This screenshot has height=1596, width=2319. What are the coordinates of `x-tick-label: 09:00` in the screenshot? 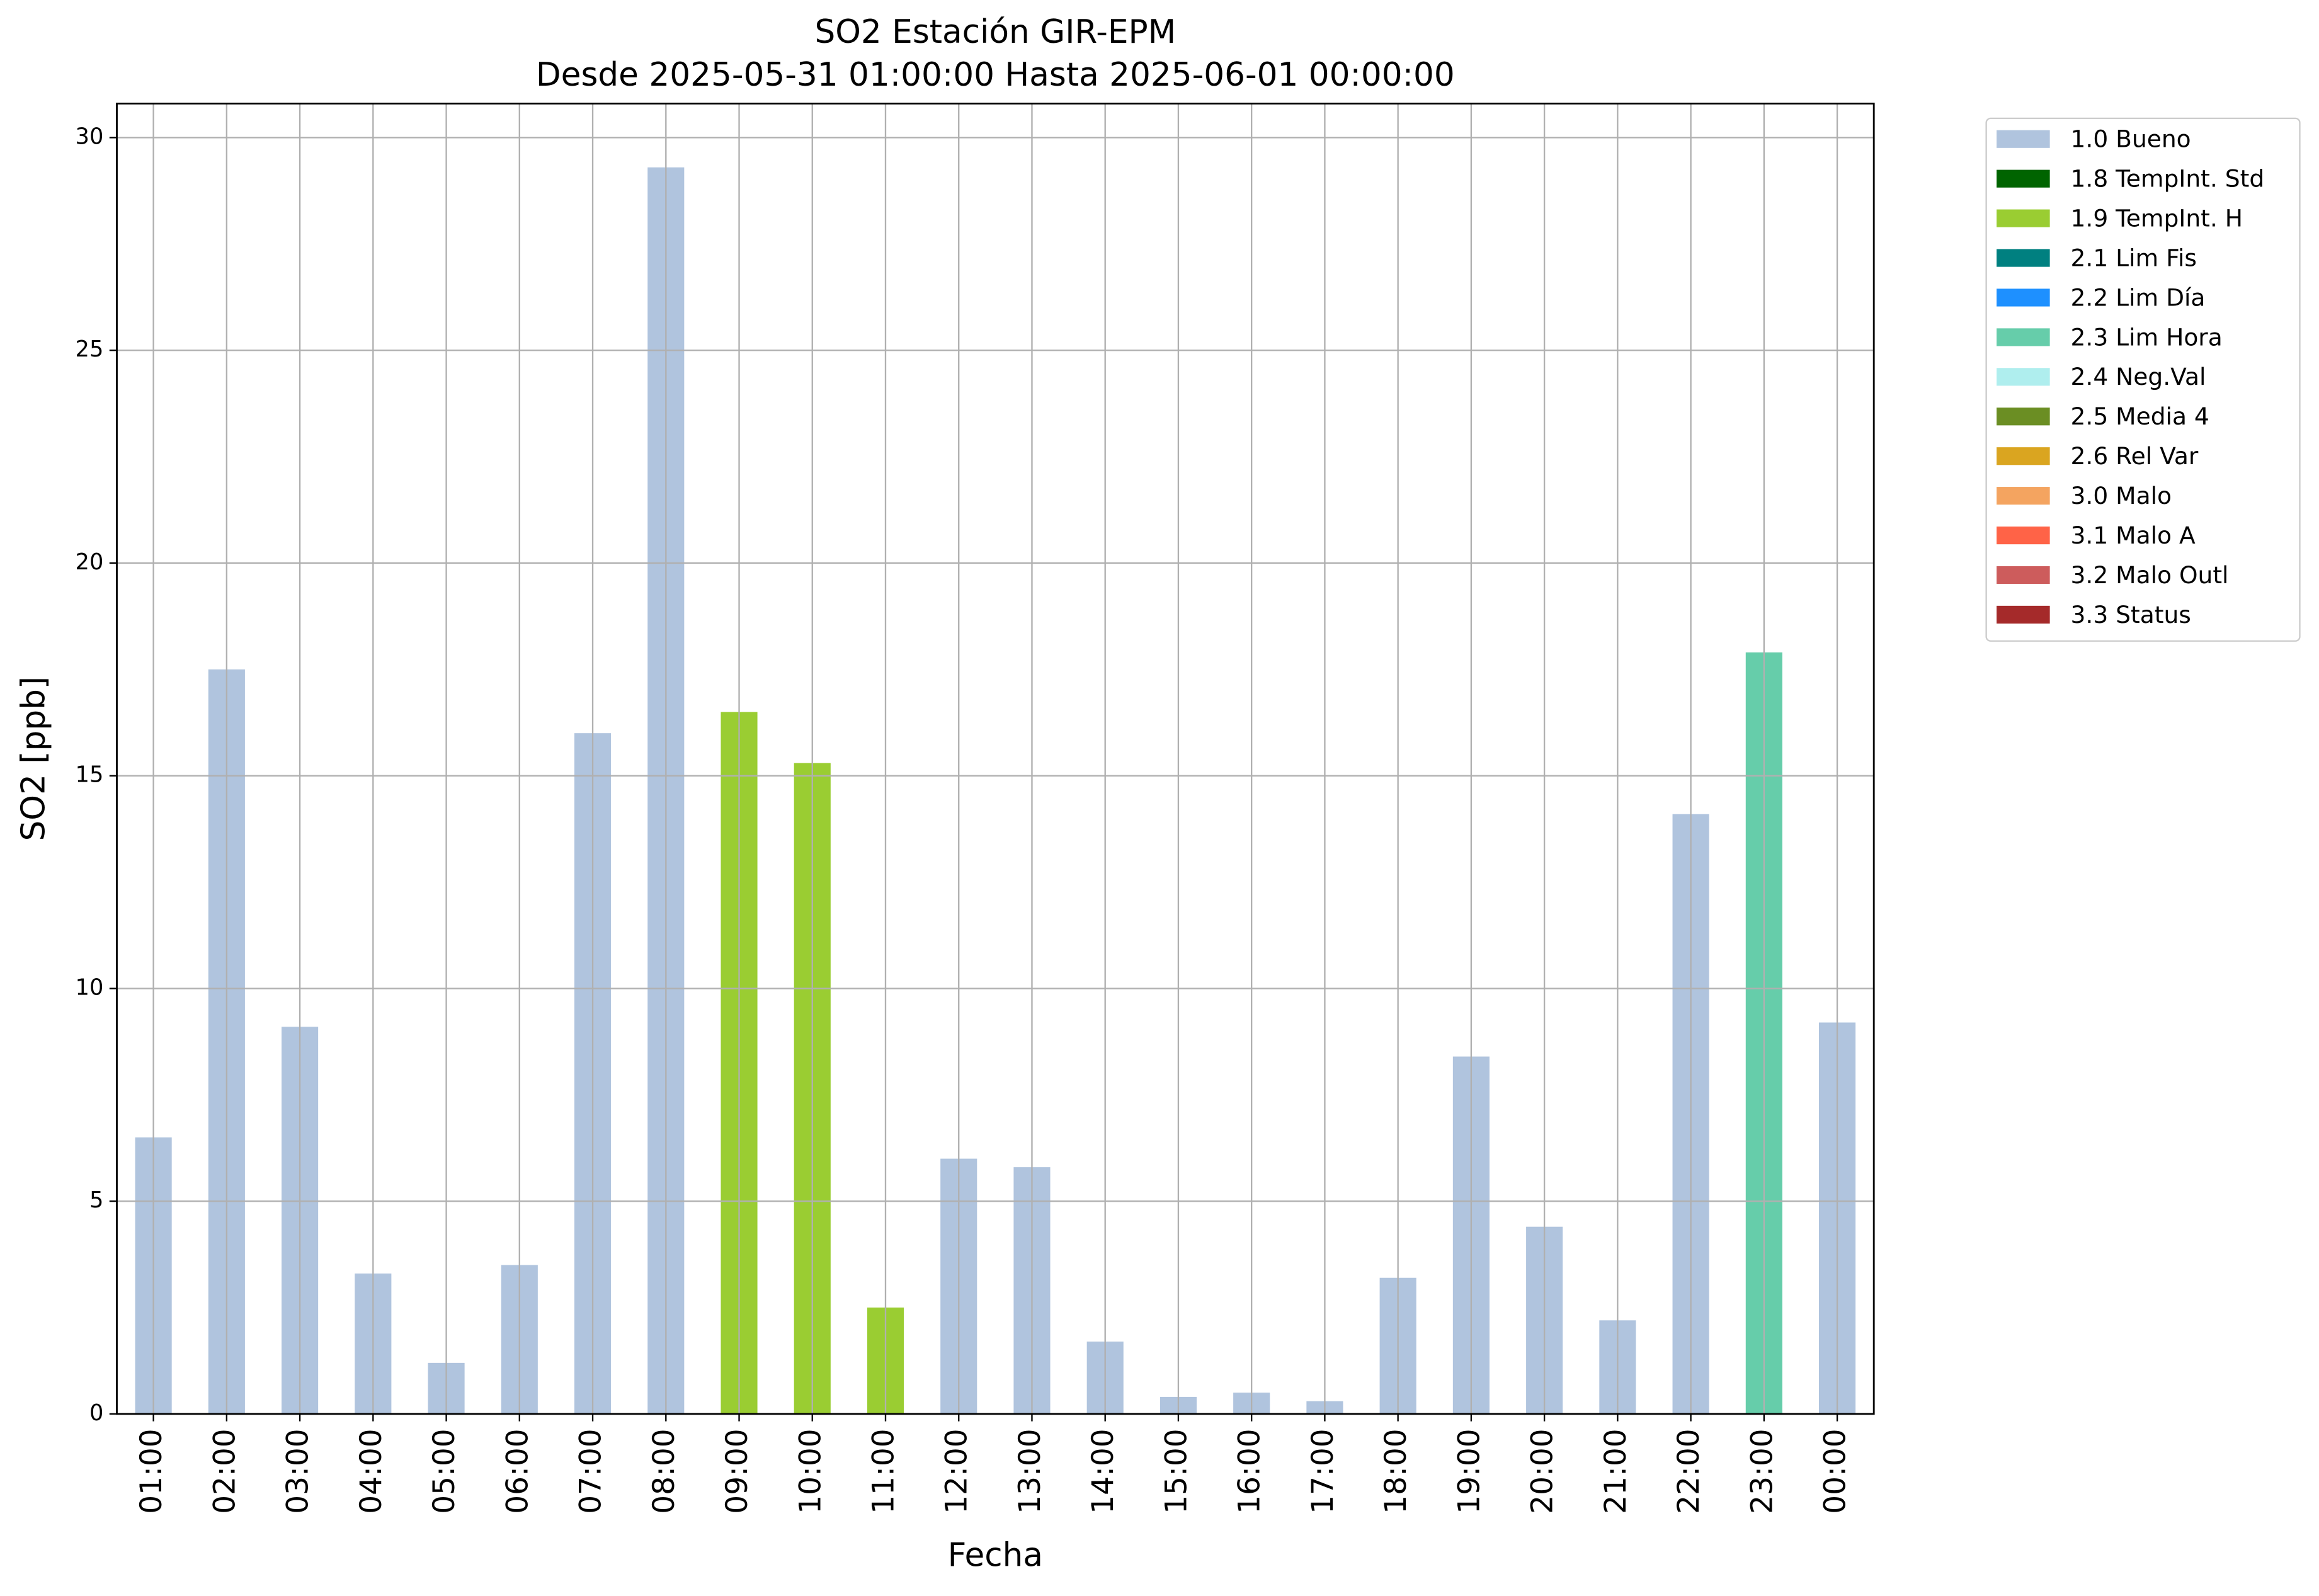 It's located at (737, 1470).